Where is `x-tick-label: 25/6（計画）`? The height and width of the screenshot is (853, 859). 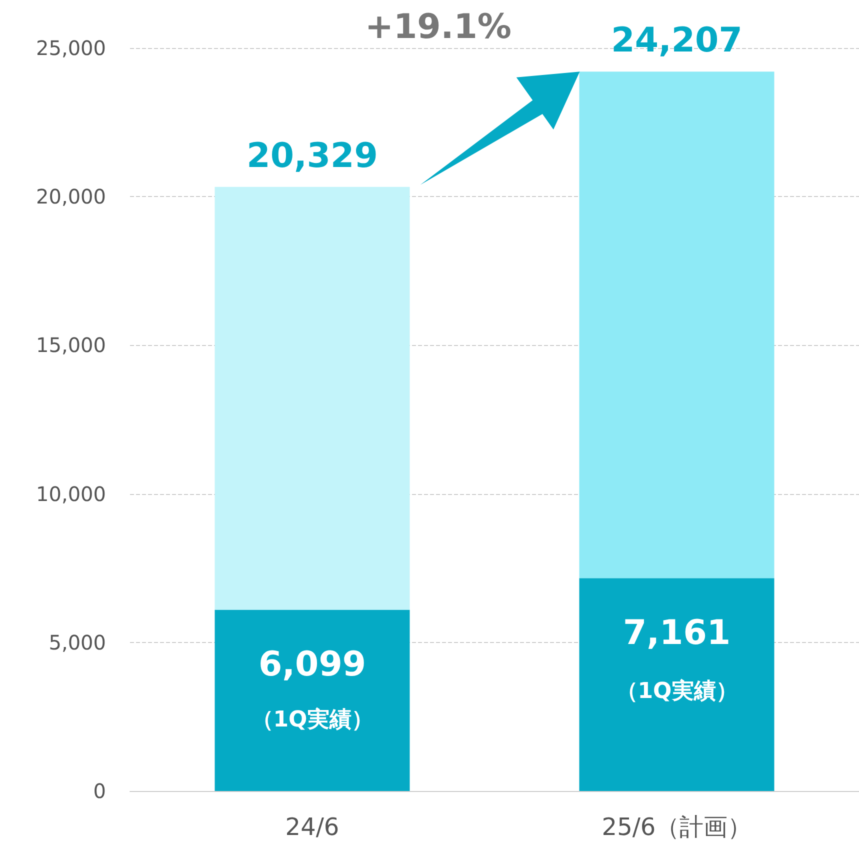 x-tick-label: 25/6（計画） is located at coordinates (677, 827).